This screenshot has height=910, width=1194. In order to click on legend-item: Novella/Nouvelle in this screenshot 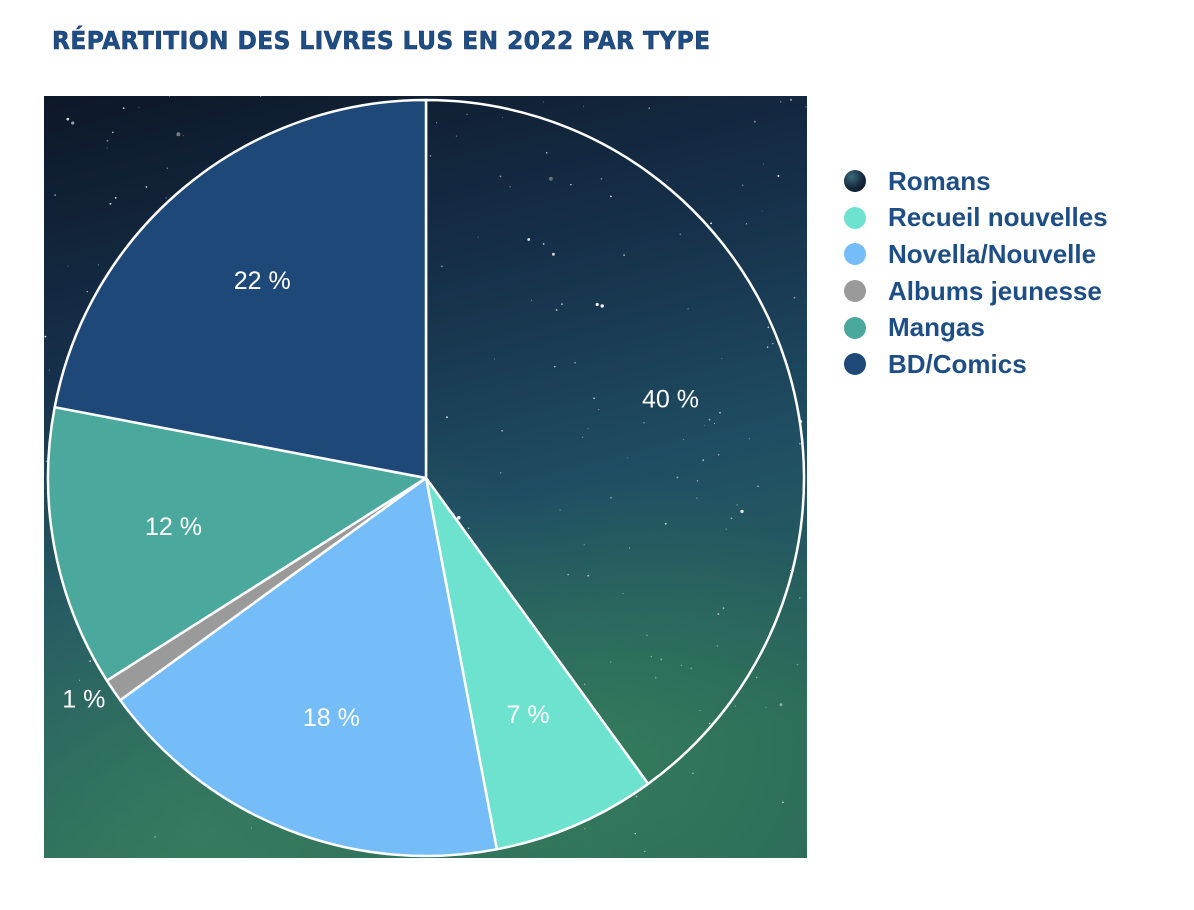, I will do `click(976, 254)`.